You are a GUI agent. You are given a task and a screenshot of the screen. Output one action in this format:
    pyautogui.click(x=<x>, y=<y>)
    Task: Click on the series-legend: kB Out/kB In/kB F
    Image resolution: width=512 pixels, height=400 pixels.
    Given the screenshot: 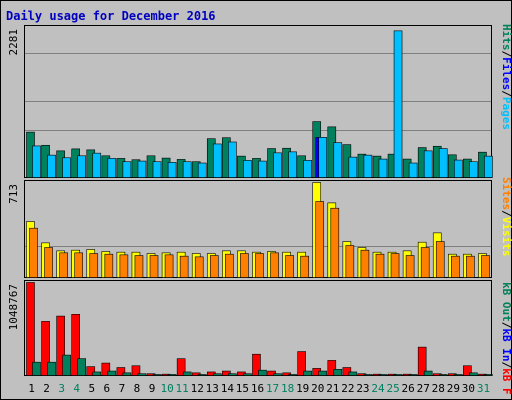 What is the action you would take?
    pyautogui.click(x=506, y=338)
    